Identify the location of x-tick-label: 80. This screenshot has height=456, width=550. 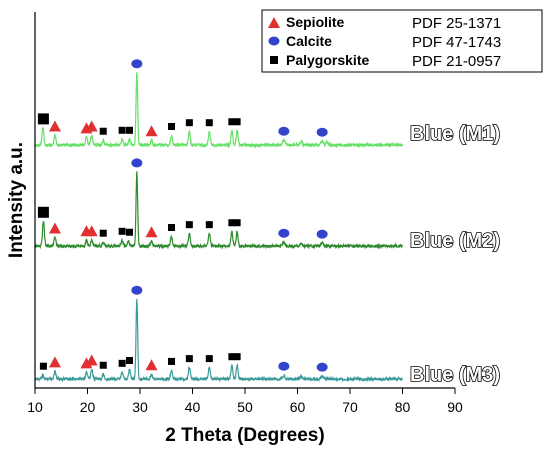
(403, 407).